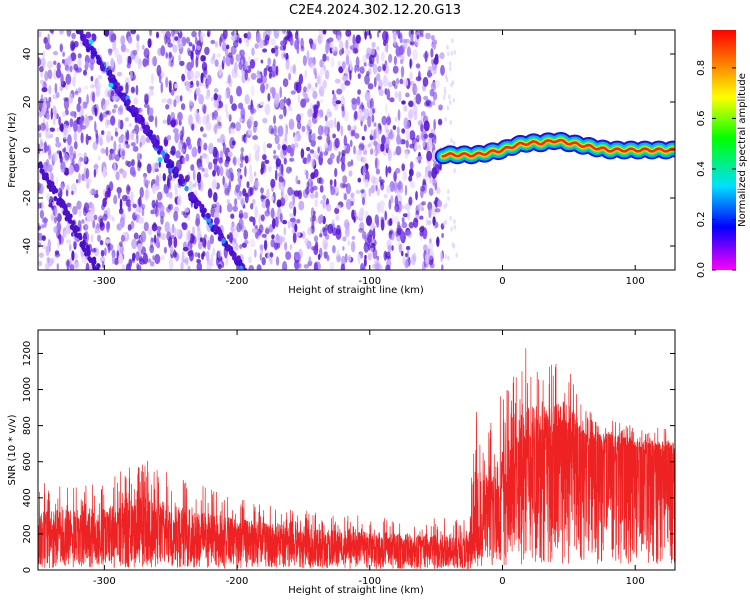 Image resolution: width=750 pixels, height=600 pixels. I want to click on colorbar-gradient, so click(724, 150).